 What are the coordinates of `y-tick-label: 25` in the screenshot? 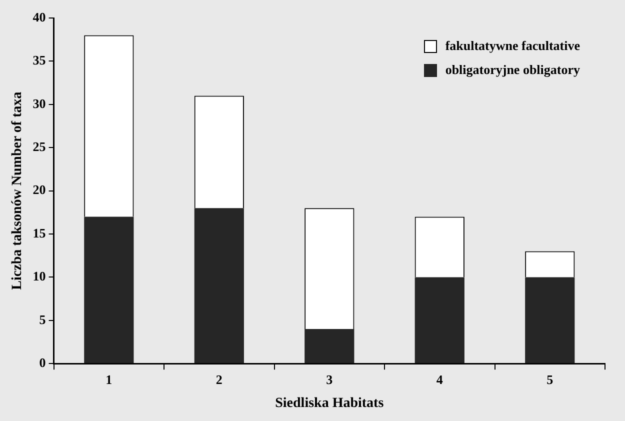 It's located at (39, 146).